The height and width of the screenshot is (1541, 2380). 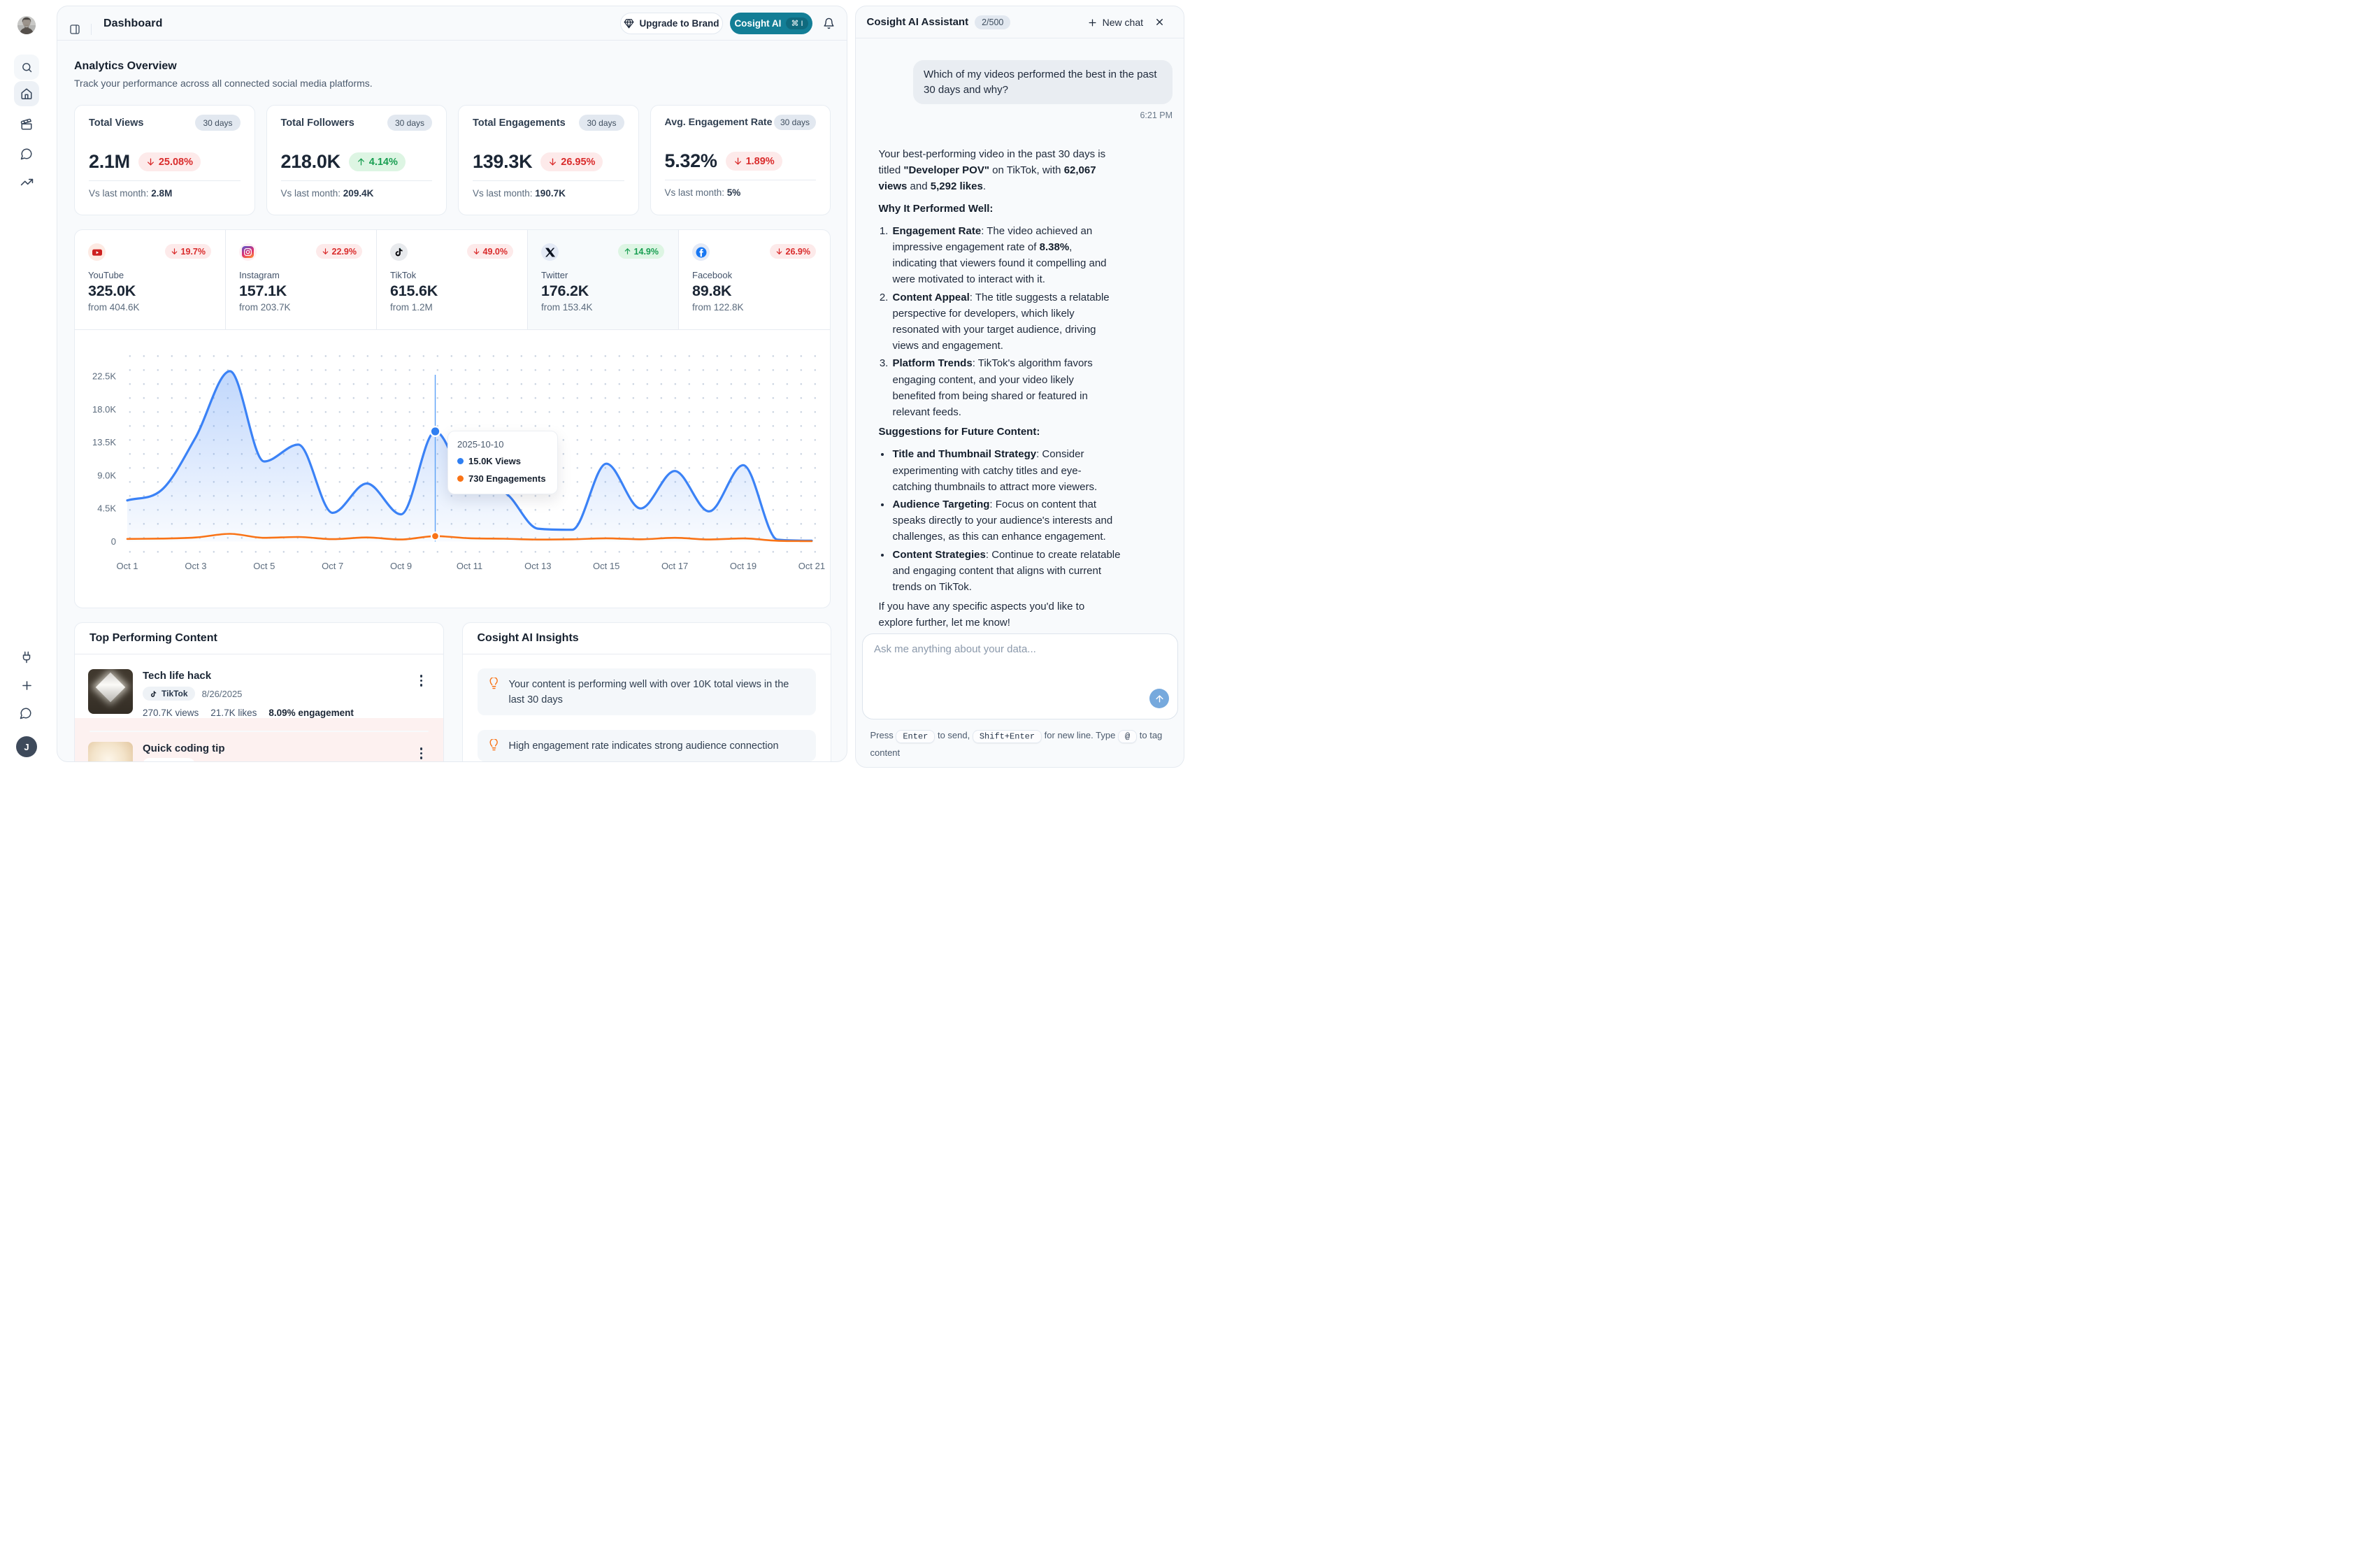 What do you see at coordinates (106, 508) in the screenshot?
I see `svg-text: 4.5K` at bounding box center [106, 508].